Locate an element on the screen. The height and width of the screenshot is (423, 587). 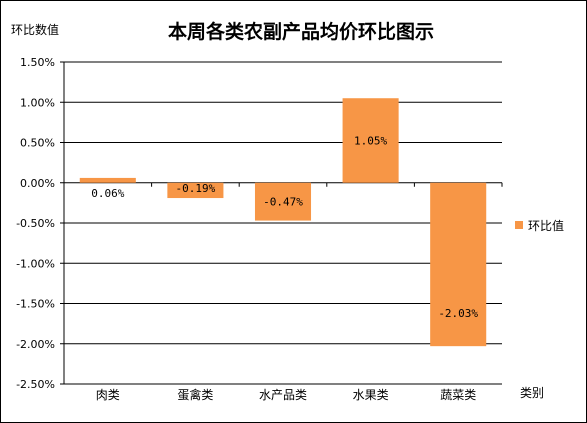
x-tick-label: 水产品类 is located at coordinates (283, 395).